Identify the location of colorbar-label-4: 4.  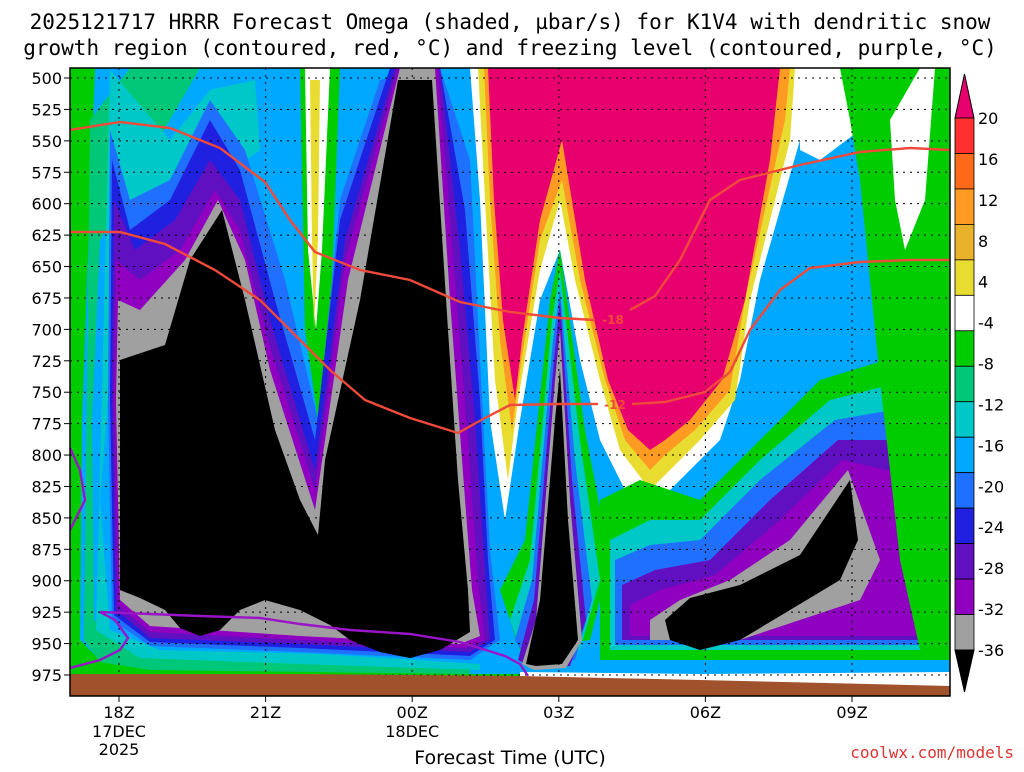
(983, 282).